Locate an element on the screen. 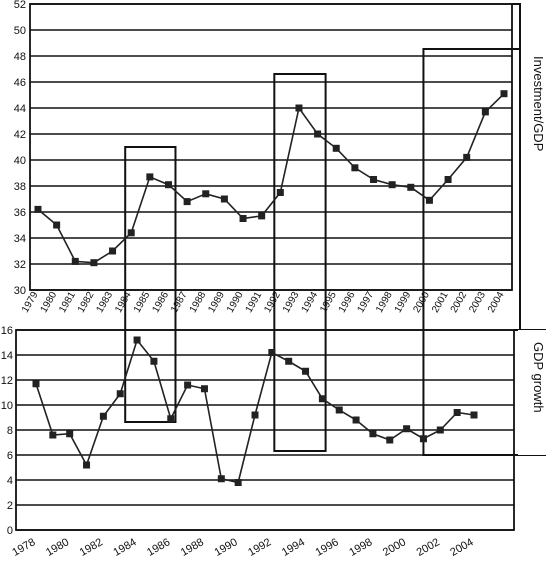 The height and width of the screenshot is (581, 550). gdp-growth-point-1981 is located at coordinates (87, 465).